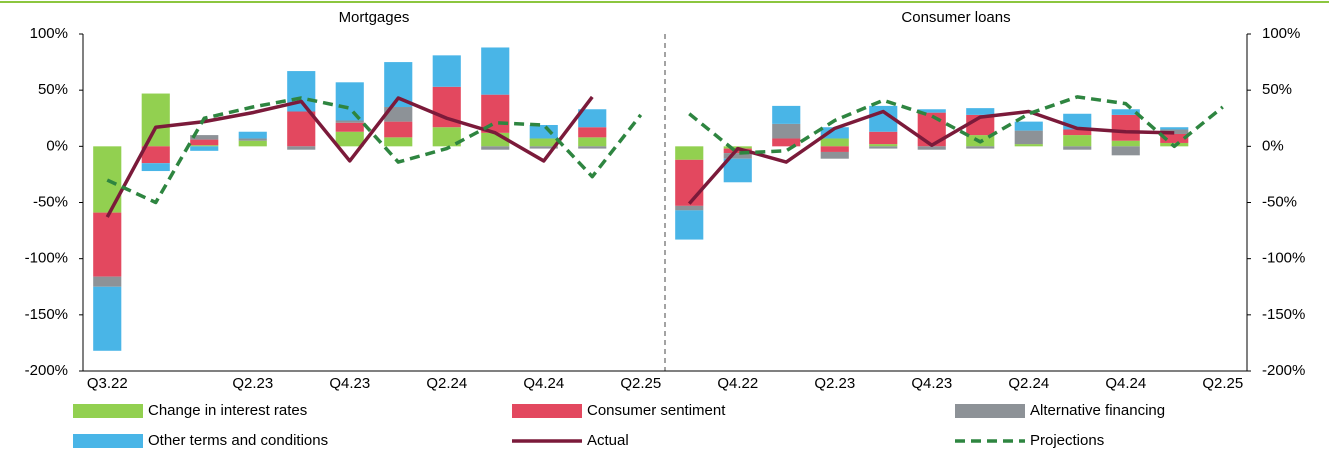 The width and height of the screenshot is (1329, 452). I want to click on legend-label: Actual, so click(608, 440).